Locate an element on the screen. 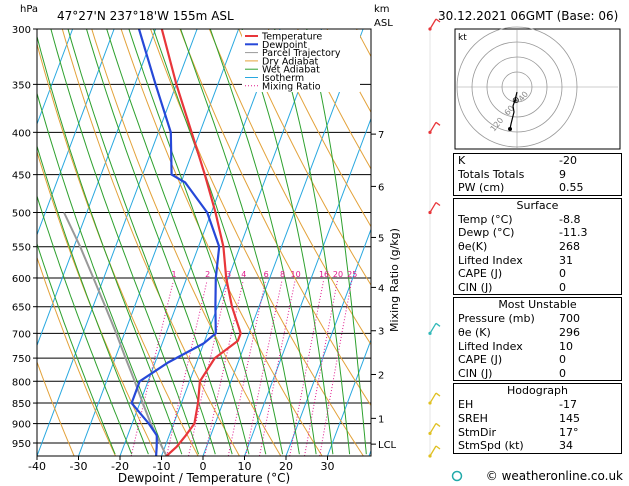 The height and width of the screenshot is (486, 629). hodograph-stat-value: 17° is located at coordinates (569, 432).